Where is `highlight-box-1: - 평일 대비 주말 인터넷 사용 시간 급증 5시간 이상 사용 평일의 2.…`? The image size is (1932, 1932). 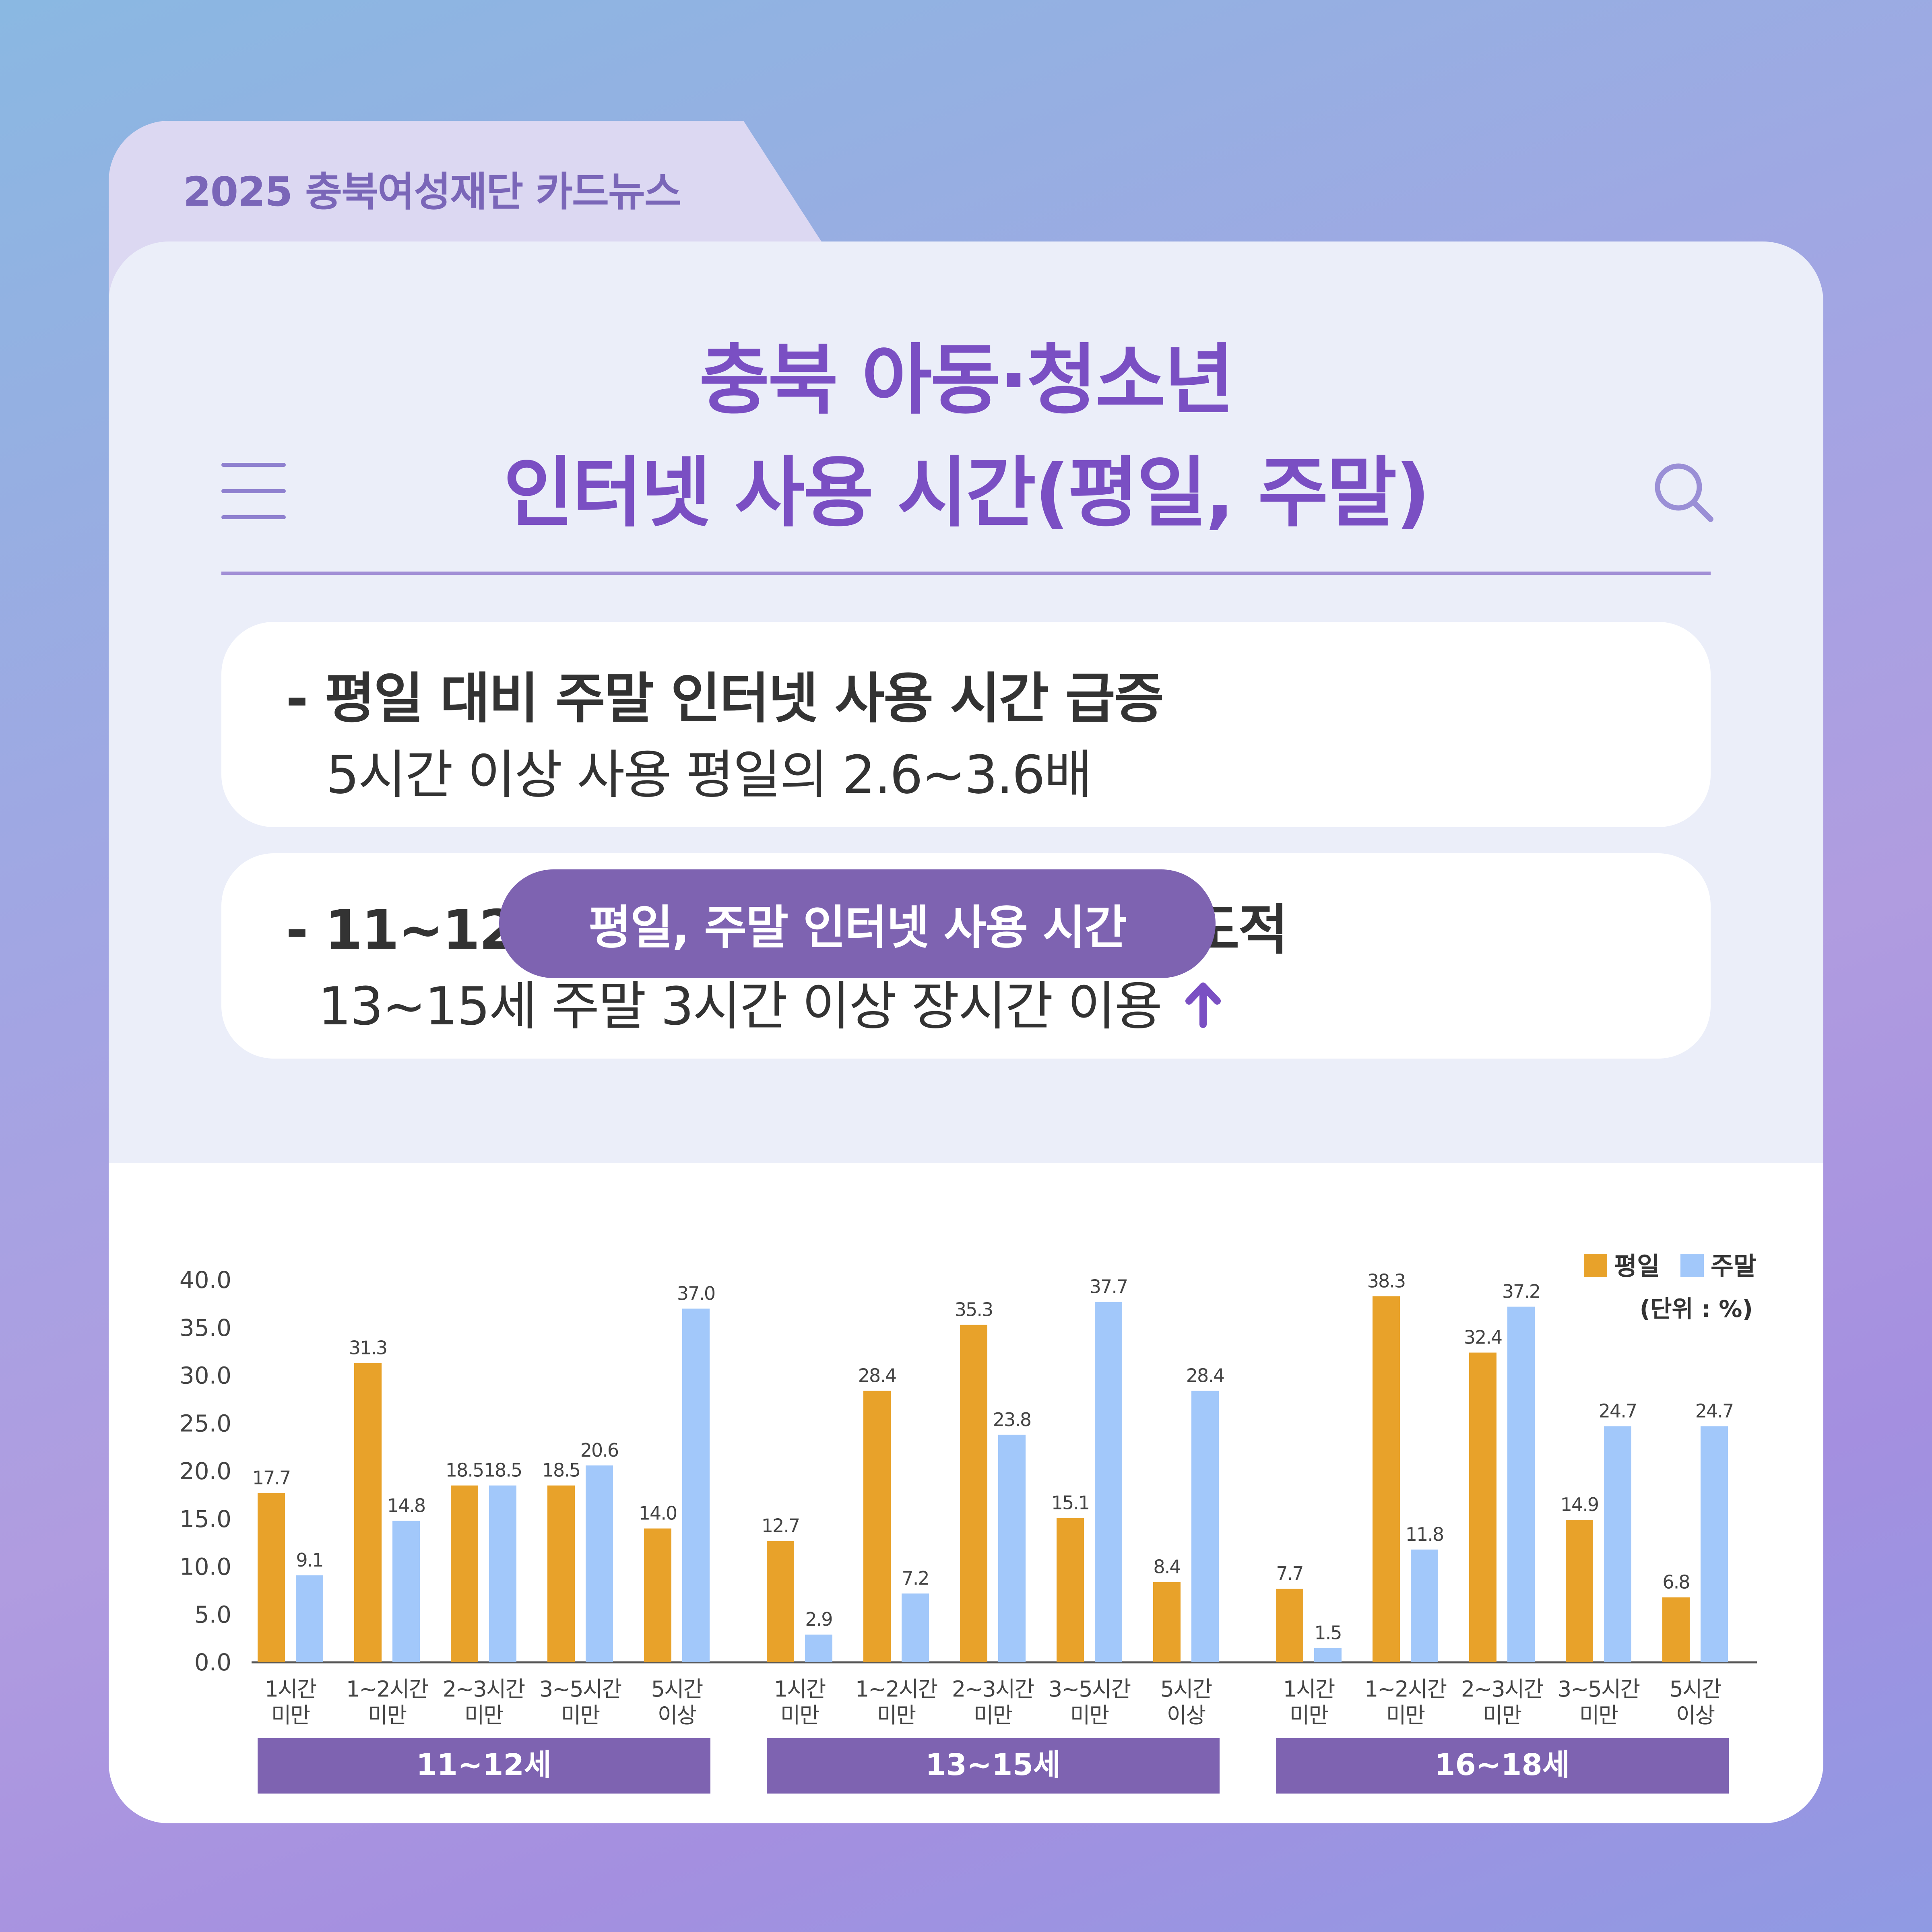
highlight-box-1: - 평일 대비 주말 인터넷 사용 시간 급증 5시간 이상 사용 평일의 2.… is located at coordinates (966, 724).